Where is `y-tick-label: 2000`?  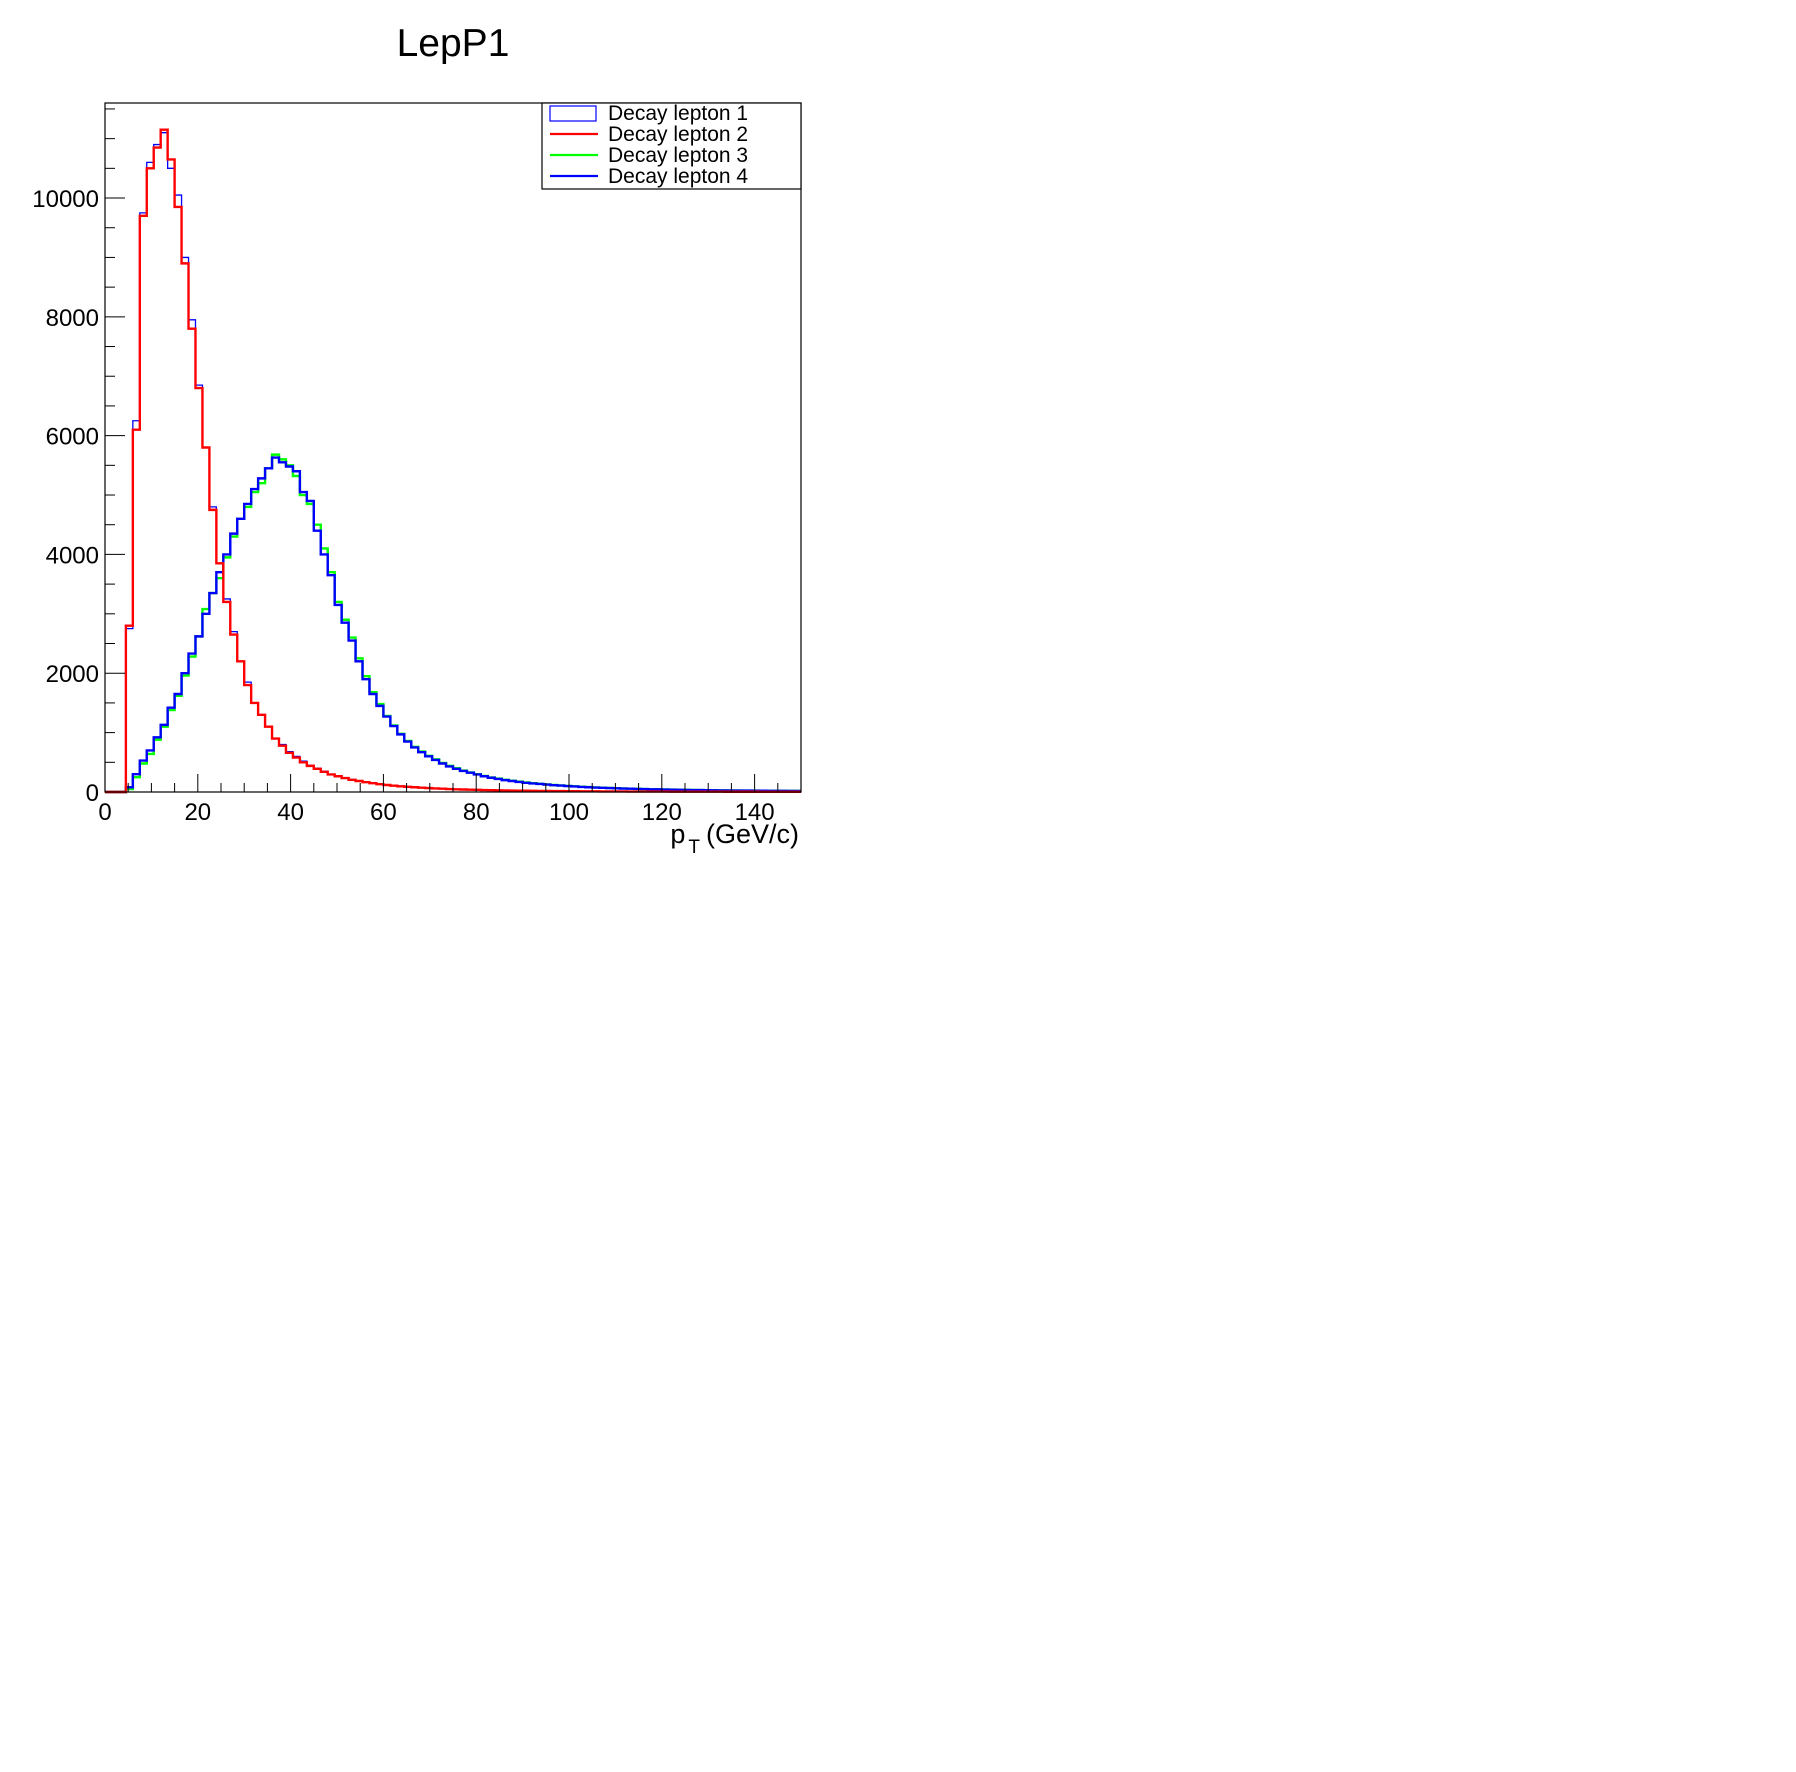 y-tick-label: 2000 is located at coordinates (72, 674).